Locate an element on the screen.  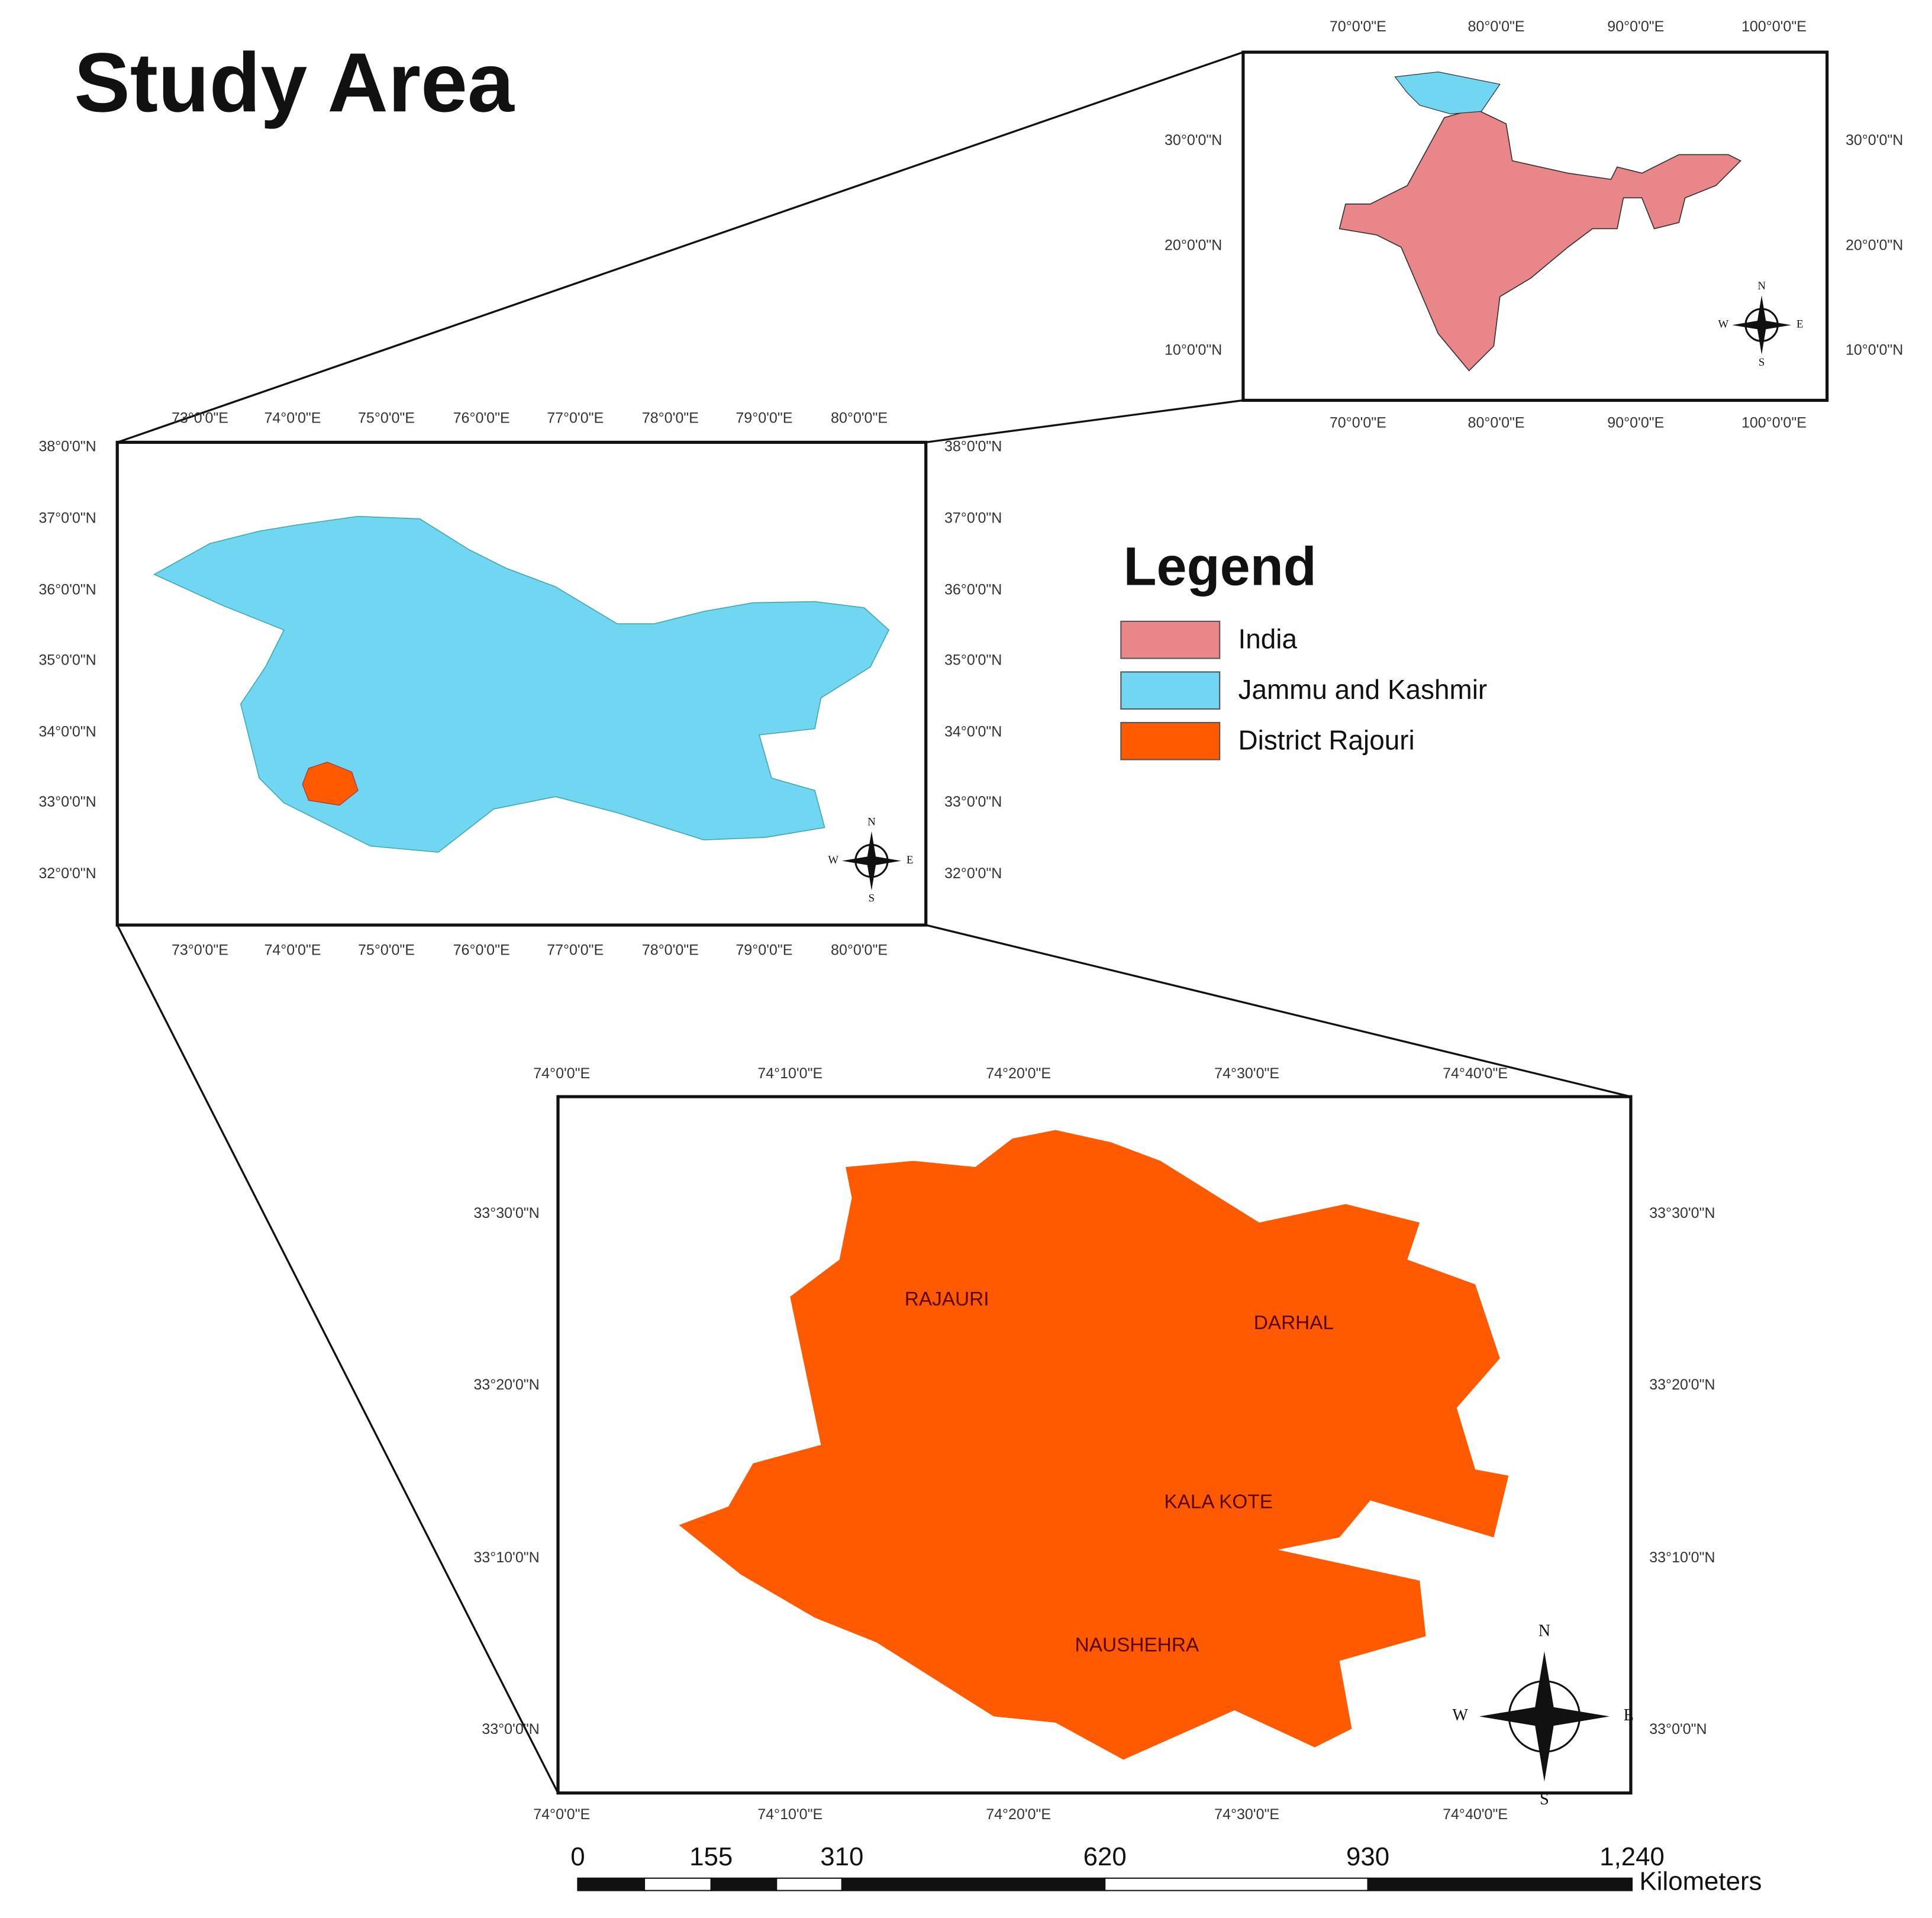
latitude-label: 32°0'0"N is located at coordinates (67, 874).